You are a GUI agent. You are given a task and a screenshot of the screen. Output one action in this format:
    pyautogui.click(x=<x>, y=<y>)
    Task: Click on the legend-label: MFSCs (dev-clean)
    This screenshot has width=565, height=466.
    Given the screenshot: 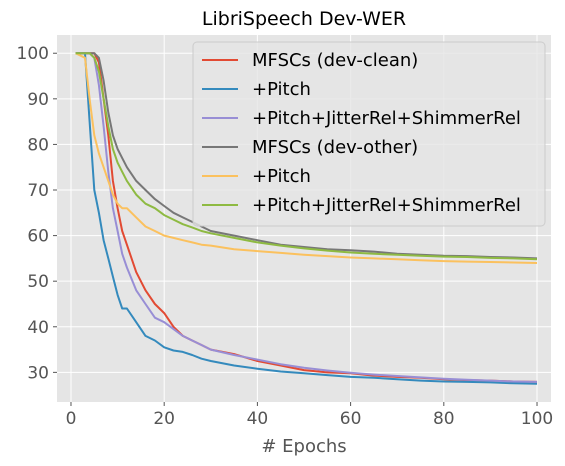 What is the action you would take?
    pyautogui.click(x=335, y=60)
    